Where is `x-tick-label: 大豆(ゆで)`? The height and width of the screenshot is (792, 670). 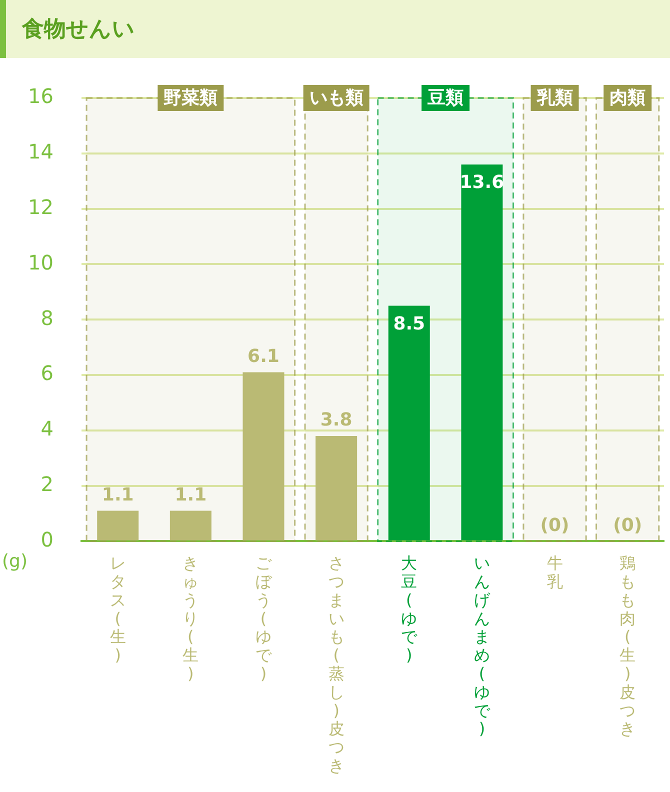
x-tick-label: 大豆(ゆで) is located at coordinates (409, 609).